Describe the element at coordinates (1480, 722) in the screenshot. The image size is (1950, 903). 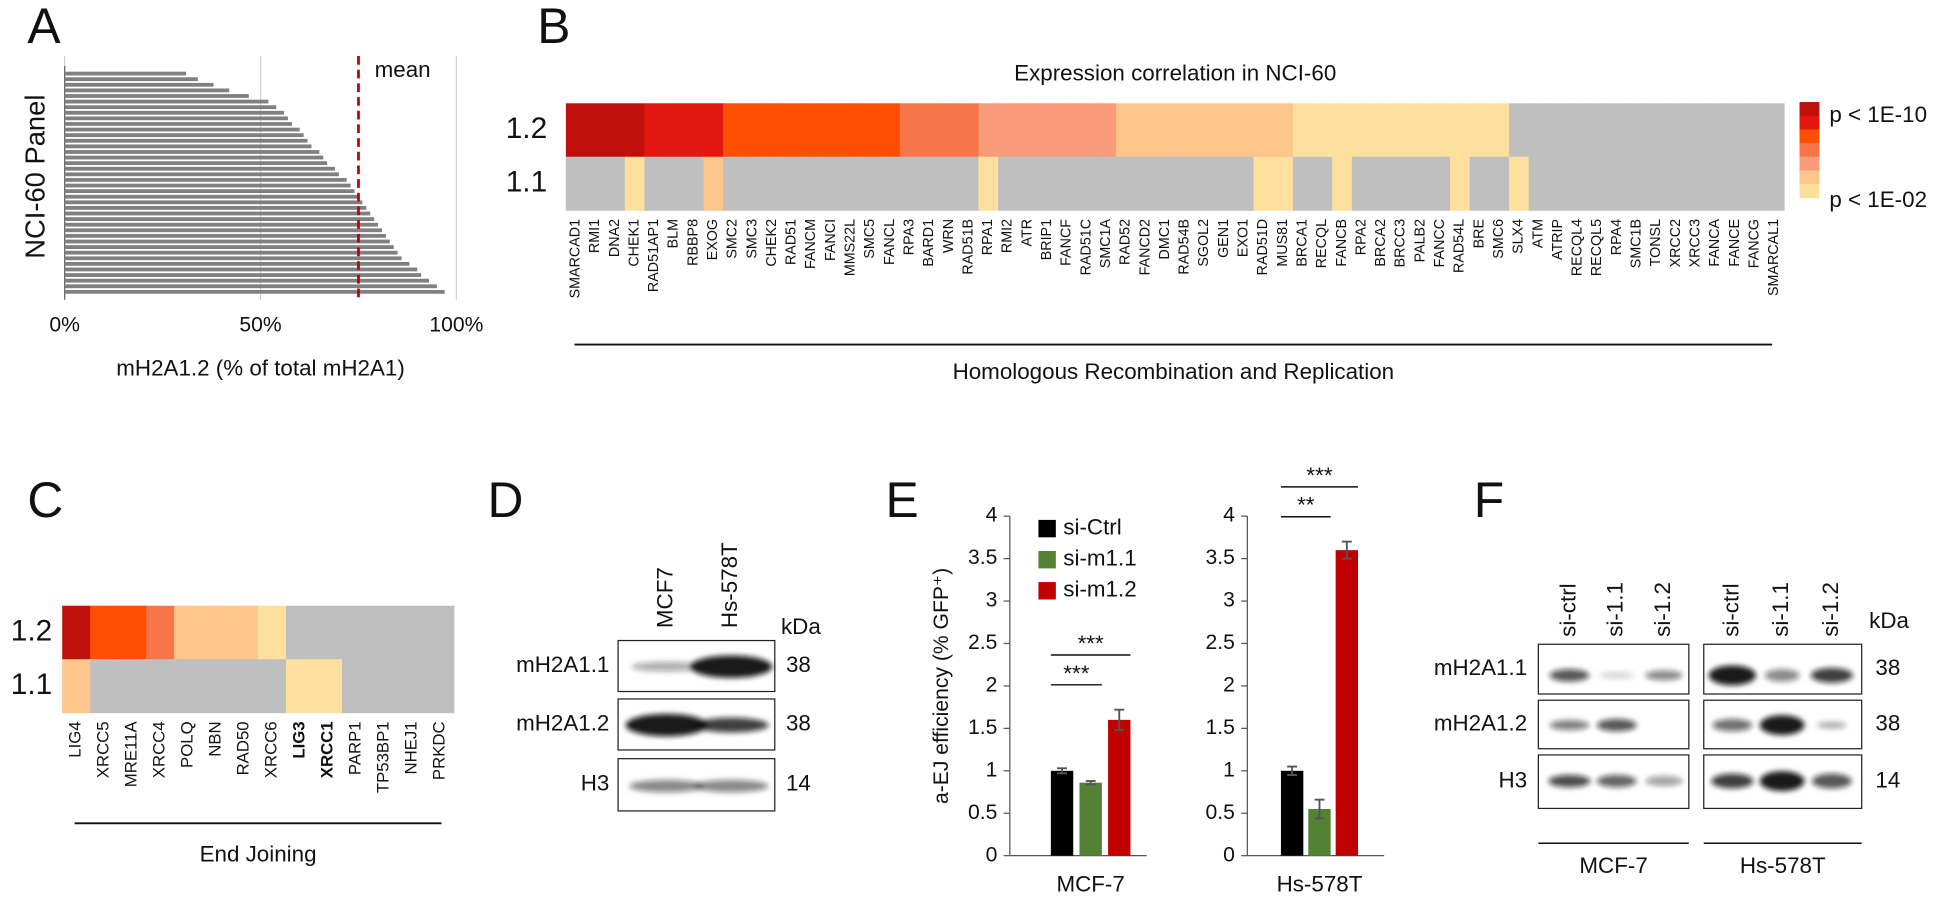
I see `row-label: mH2A1.2` at that location.